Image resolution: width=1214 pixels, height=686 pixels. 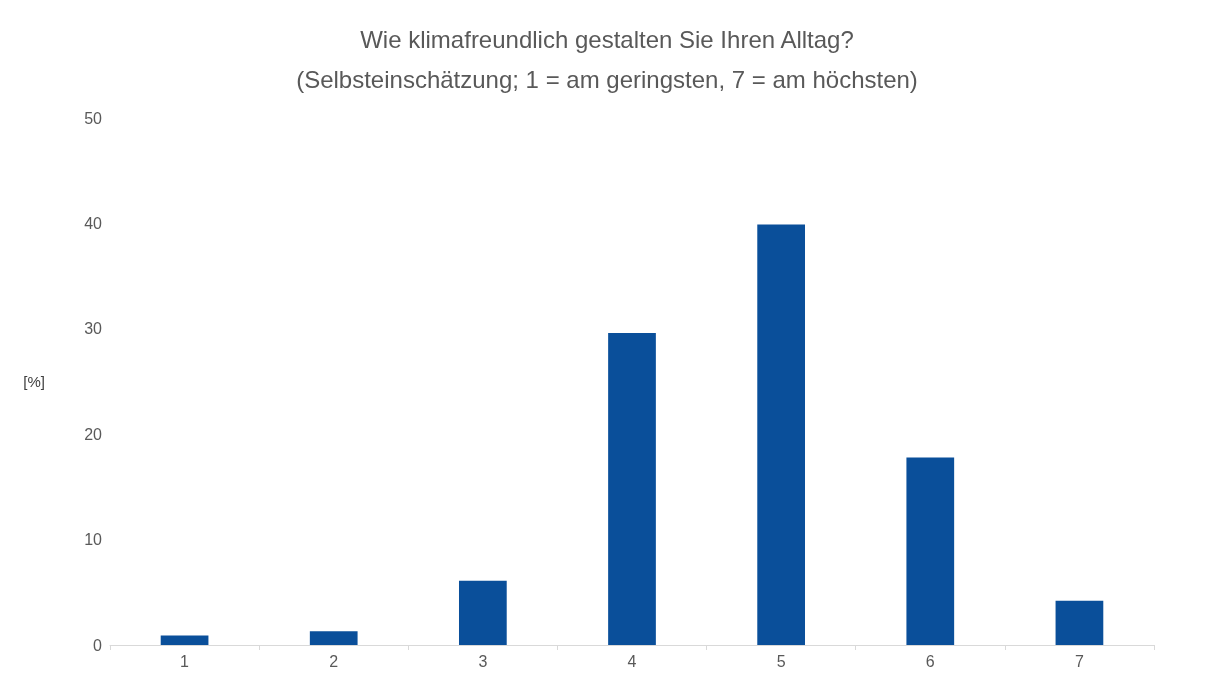 What do you see at coordinates (93, 434) in the screenshot?
I see `y-tick-label: 20` at bounding box center [93, 434].